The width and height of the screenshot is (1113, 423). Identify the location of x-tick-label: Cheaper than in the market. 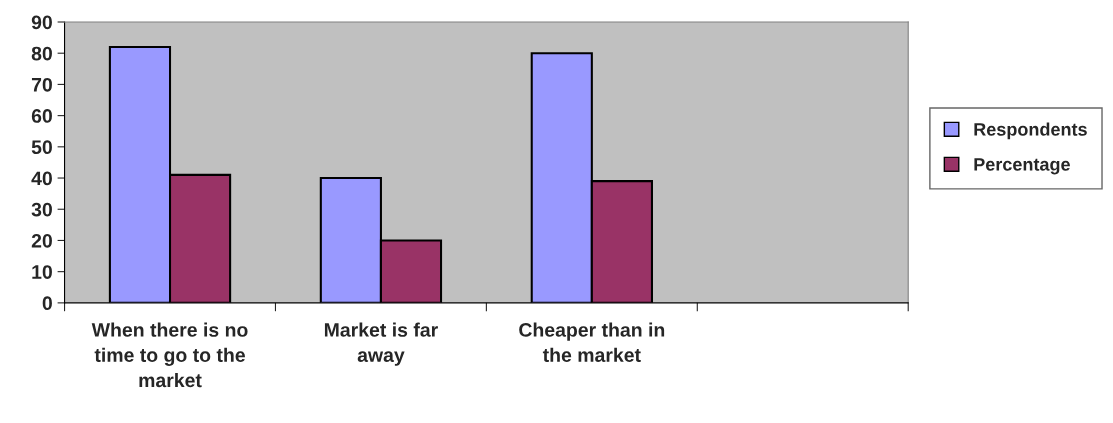
(592, 342).